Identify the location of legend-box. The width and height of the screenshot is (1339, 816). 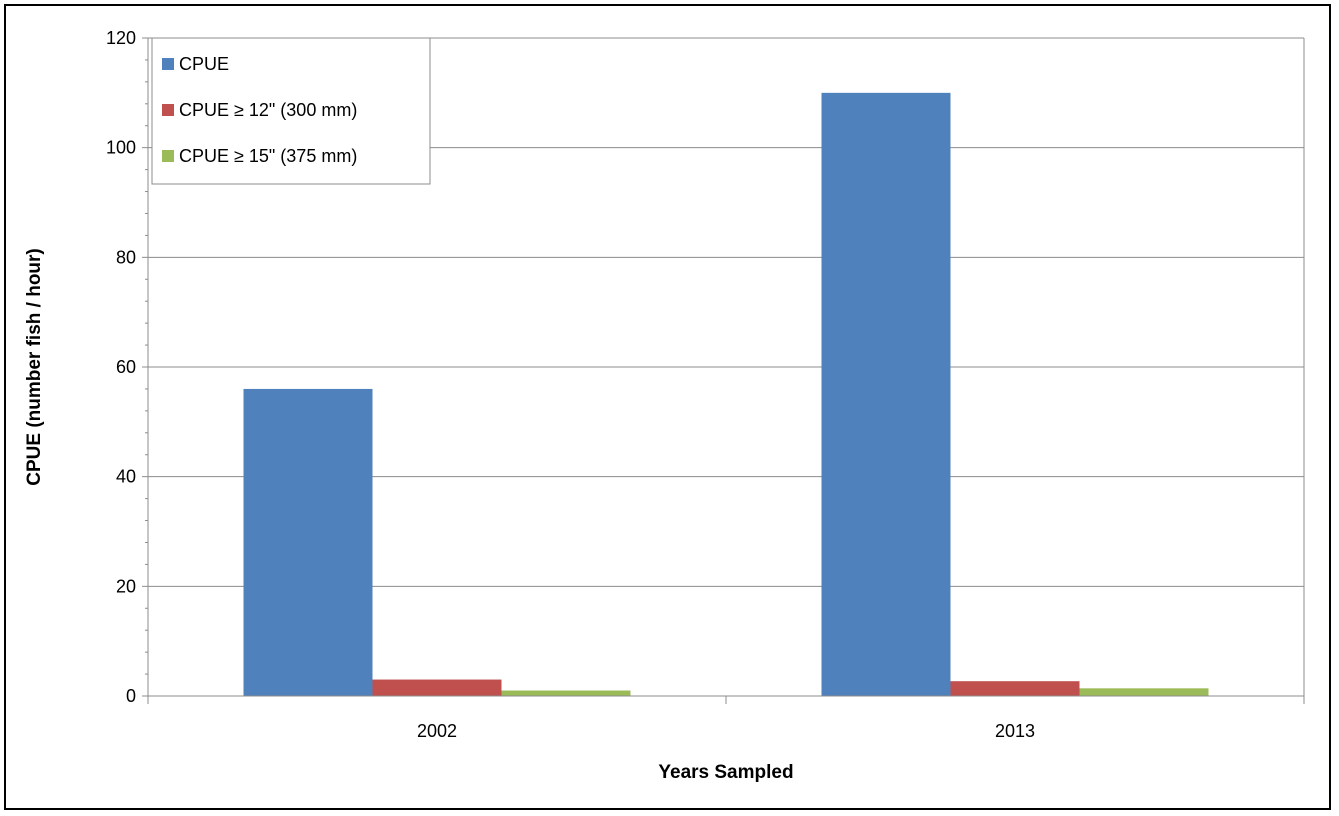
(291, 111).